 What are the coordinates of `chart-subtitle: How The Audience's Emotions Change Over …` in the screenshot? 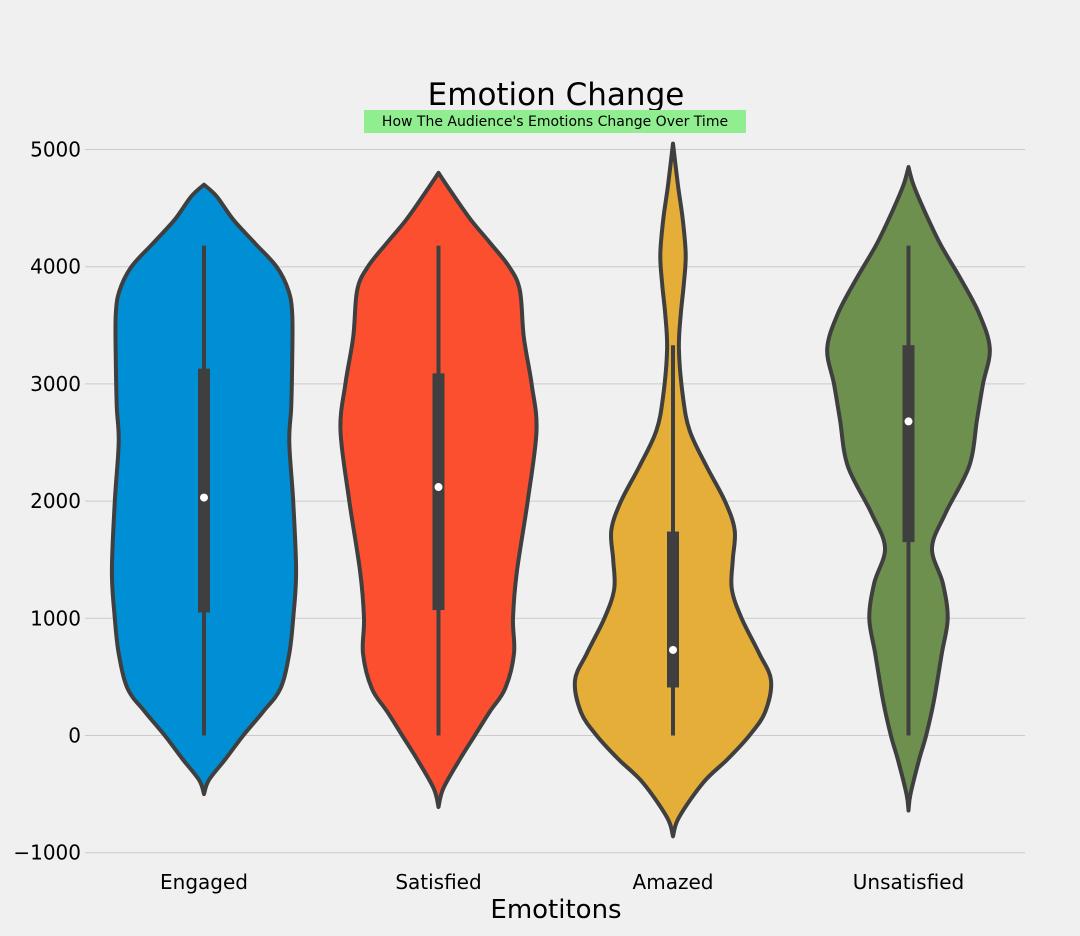 It's located at (555, 122).